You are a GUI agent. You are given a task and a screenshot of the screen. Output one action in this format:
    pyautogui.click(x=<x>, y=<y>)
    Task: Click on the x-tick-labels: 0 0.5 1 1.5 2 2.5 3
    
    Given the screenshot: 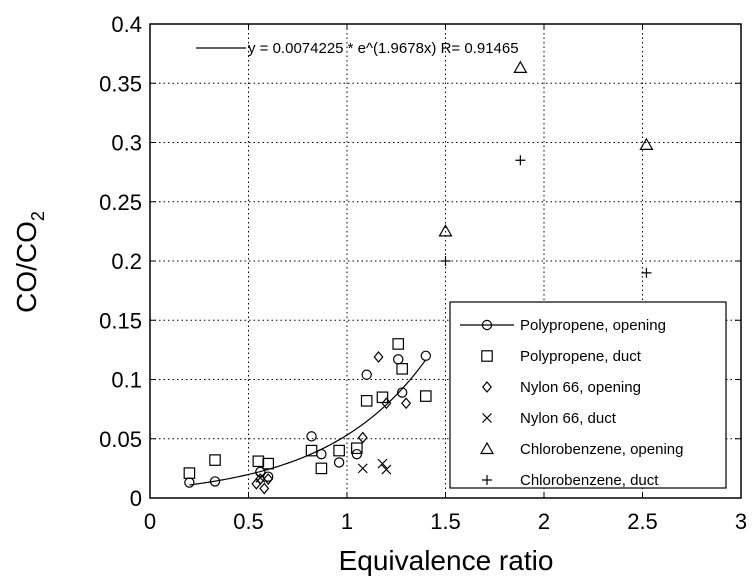 What is the action you would take?
    pyautogui.click(x=445, y=521)
    